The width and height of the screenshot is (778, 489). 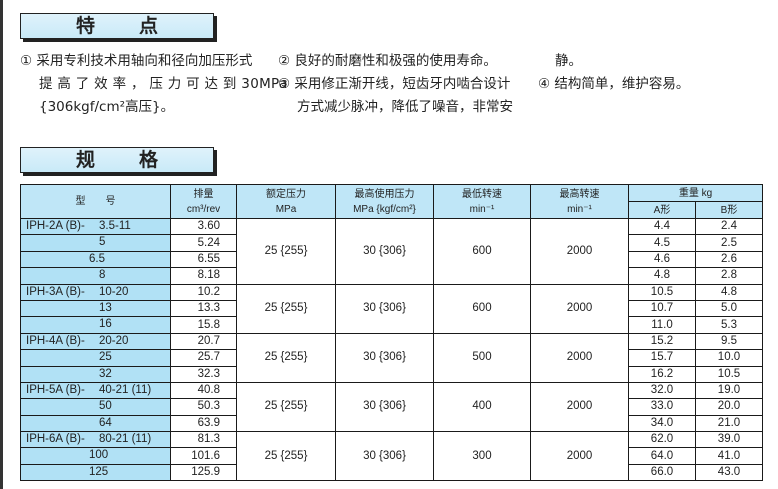 What do you see at coordinates (203, 308) in the screenshot?
I see `displacement-cell: 13.3` at bounding box center [203, 308].